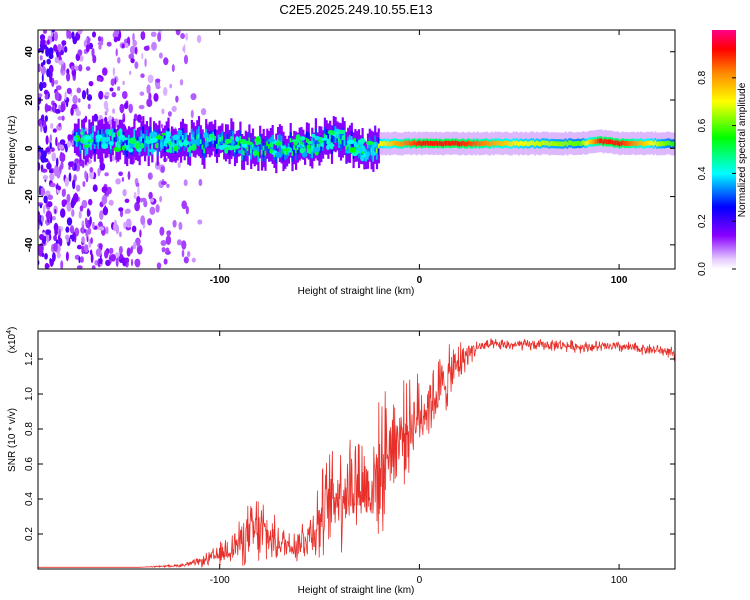 Image resolution: width=750 pixels, height=600 pixels. What do you see at coordinates (29, 52) in the screenshot?
I see `heatmap-y-tick-label: 40` at bounding box center [29, 52].